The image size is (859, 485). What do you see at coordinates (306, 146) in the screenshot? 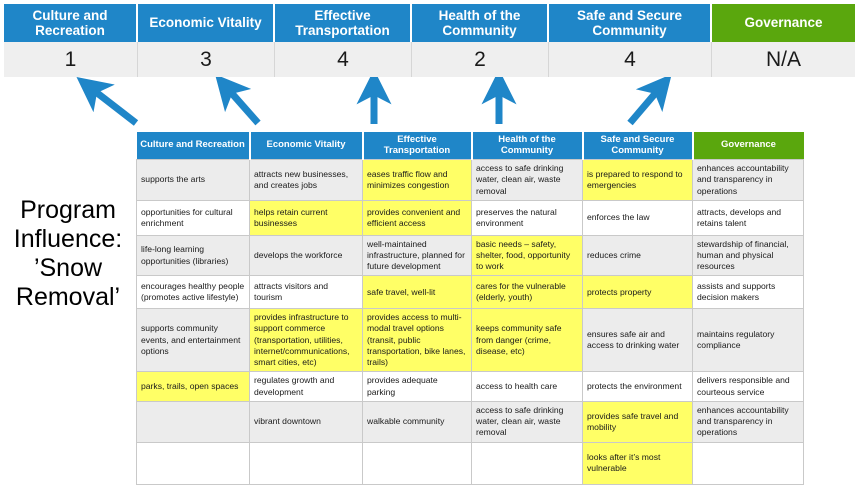
I see `matrix-header-economic-vitality: Economic Vitality` at bounding box center [306, 146].